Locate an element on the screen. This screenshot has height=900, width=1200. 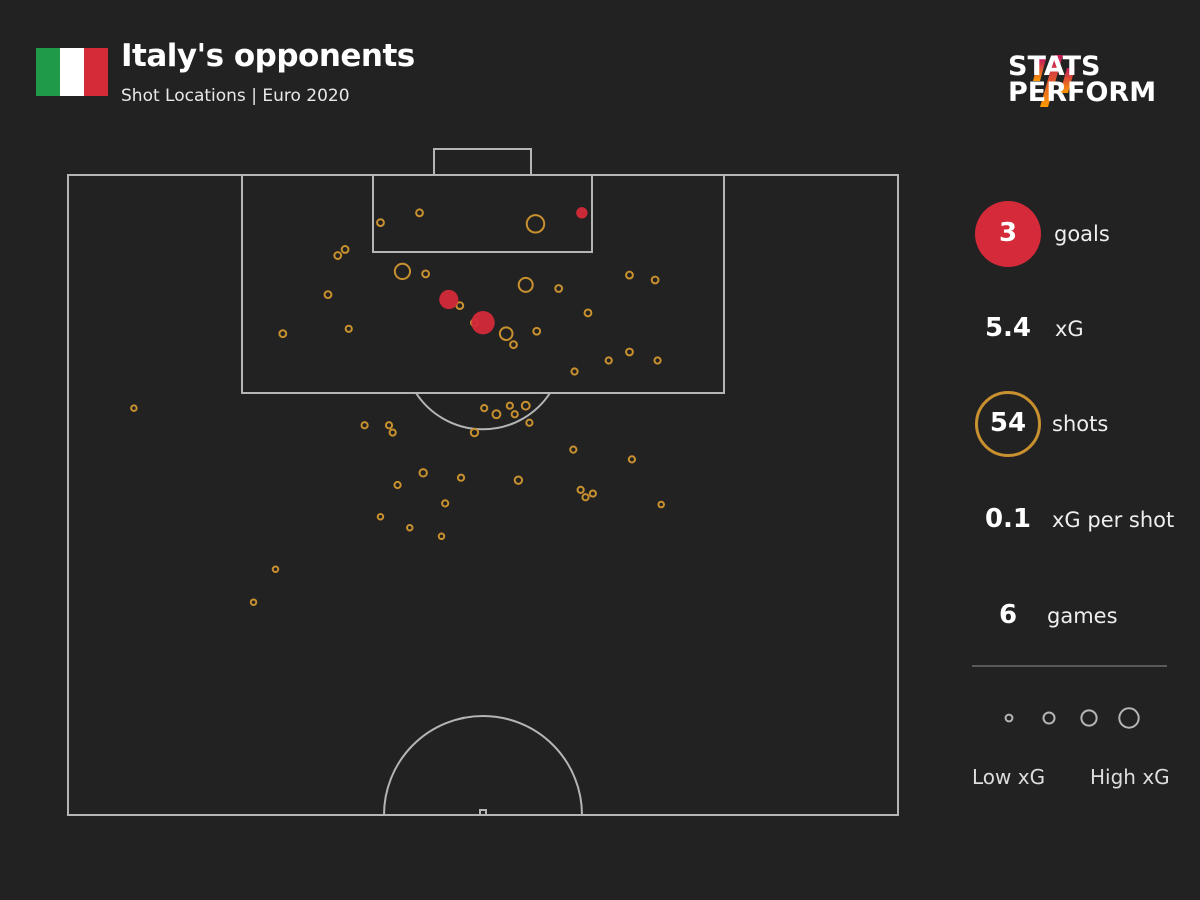
stats-perform-logo: STATS PERFORM is located at coordinates (1082, 79).